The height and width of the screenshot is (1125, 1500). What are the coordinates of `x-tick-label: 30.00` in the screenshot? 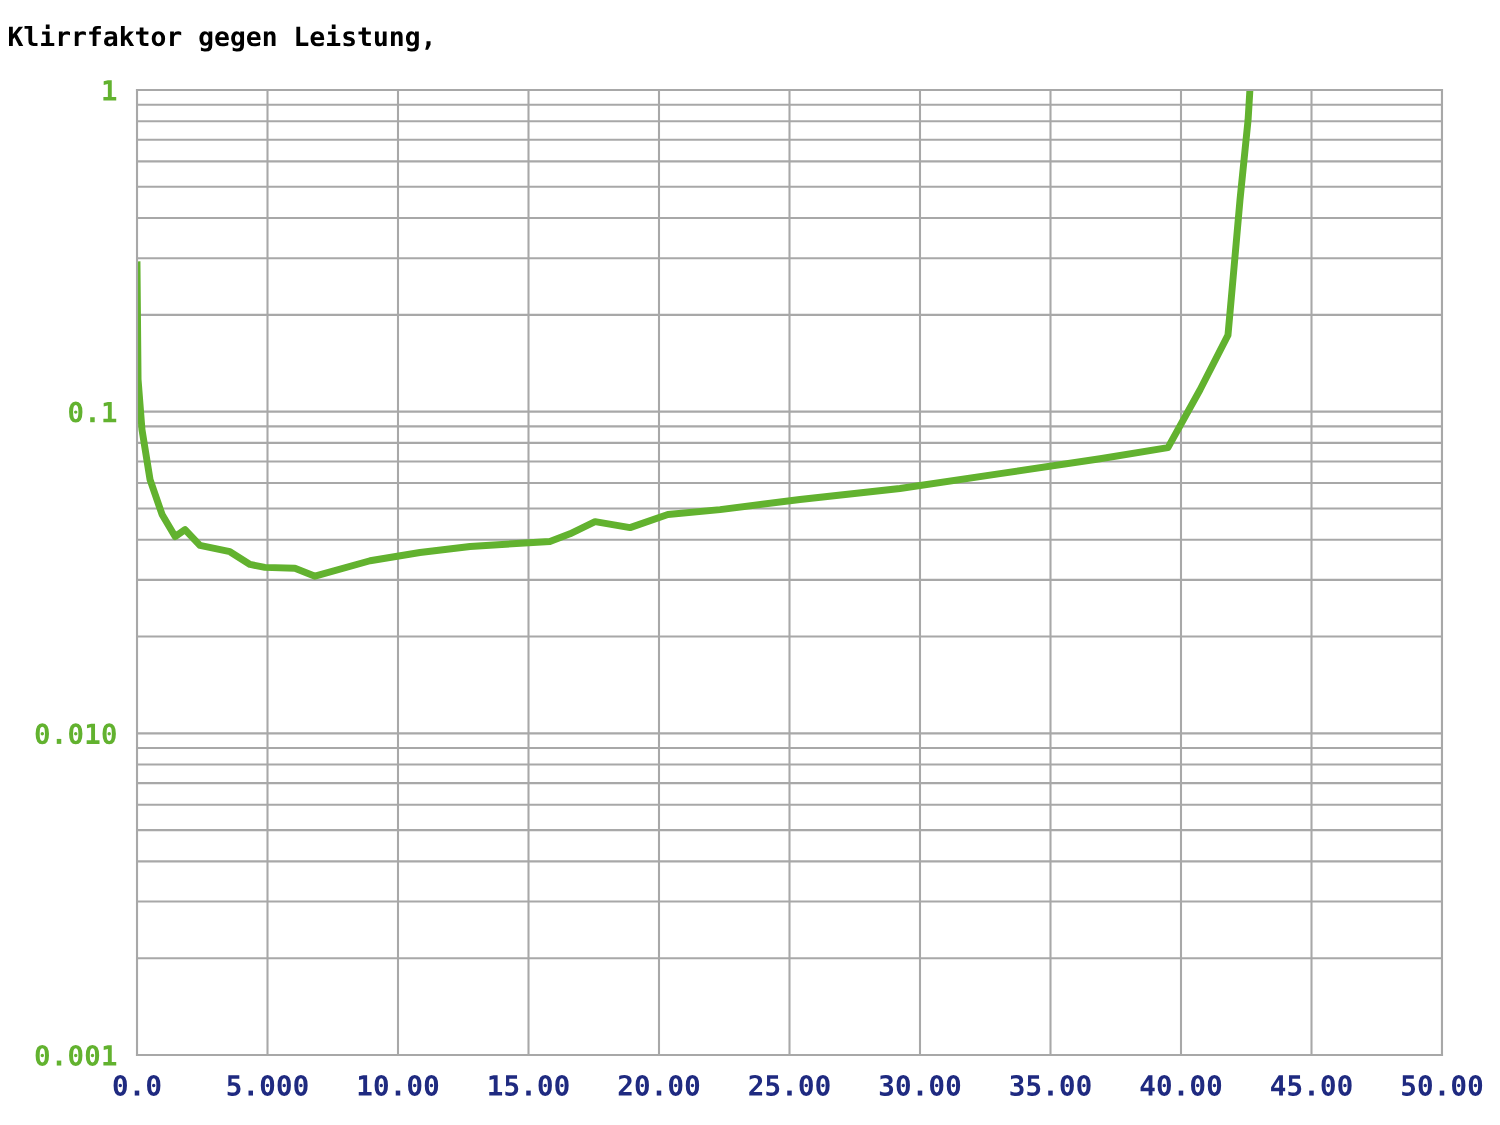 It's located at (920, 1085).